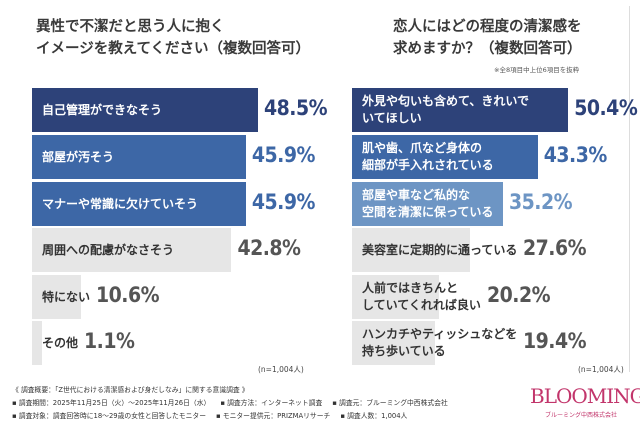  What do you see at coordinates (410, 288) in the screenshot?
I see `category-line: 人前ではきちんと` at bounding box center [410, 288].